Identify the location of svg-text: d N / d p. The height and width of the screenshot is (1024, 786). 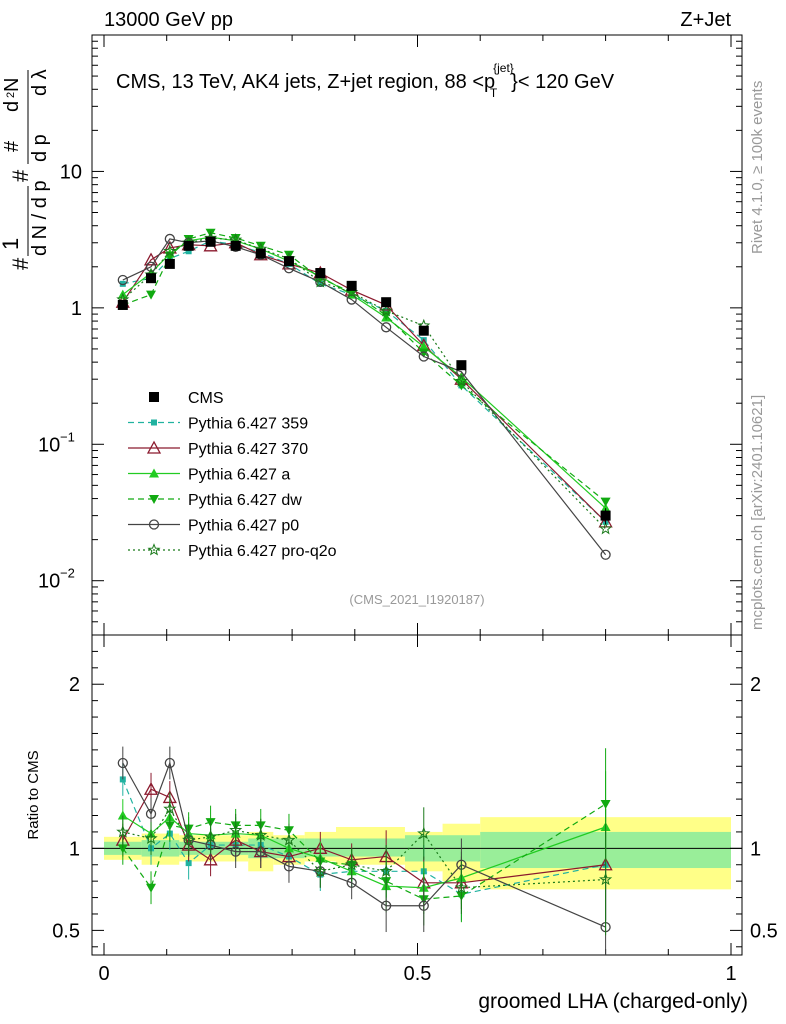
(40, 218).